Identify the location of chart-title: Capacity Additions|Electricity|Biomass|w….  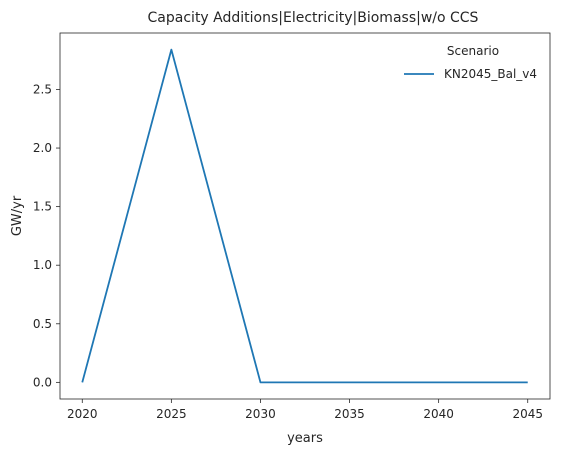
(313, 18).